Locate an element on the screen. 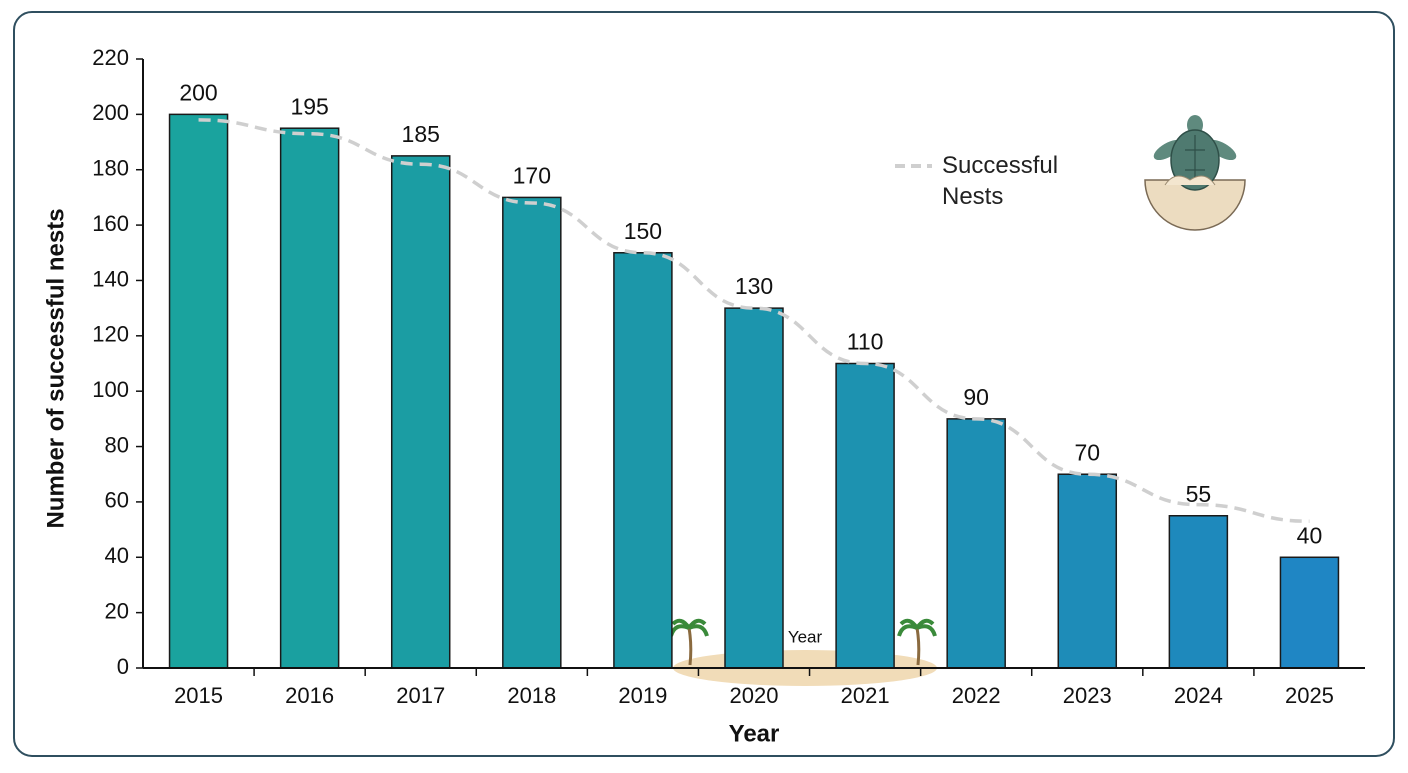 Image resolution: width=1408 pixels, height=773 pixels. value-label: 195 is located at coordinates (309, 106).